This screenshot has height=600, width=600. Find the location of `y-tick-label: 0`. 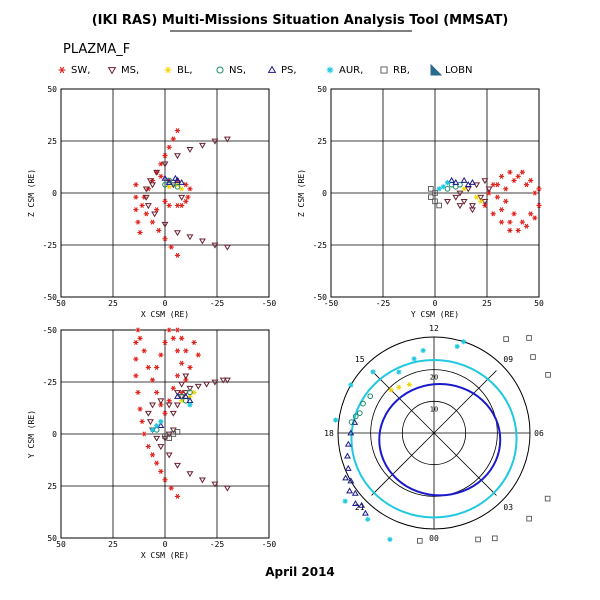

y-tick-label: 0 is located at coordinates (54, 434).